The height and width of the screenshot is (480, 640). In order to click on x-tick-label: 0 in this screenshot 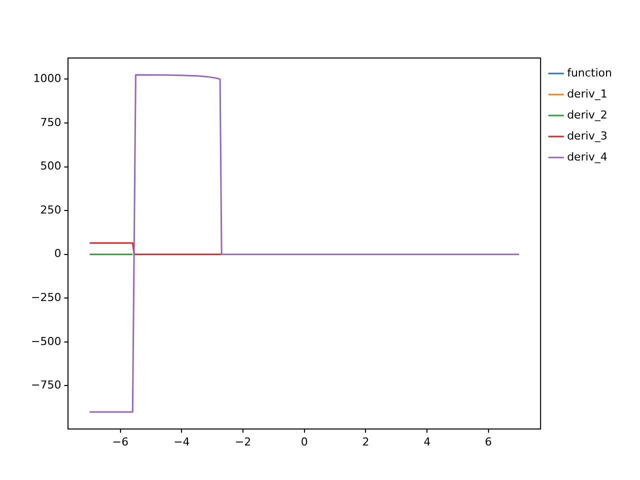, I will do `click(304, 441)`.